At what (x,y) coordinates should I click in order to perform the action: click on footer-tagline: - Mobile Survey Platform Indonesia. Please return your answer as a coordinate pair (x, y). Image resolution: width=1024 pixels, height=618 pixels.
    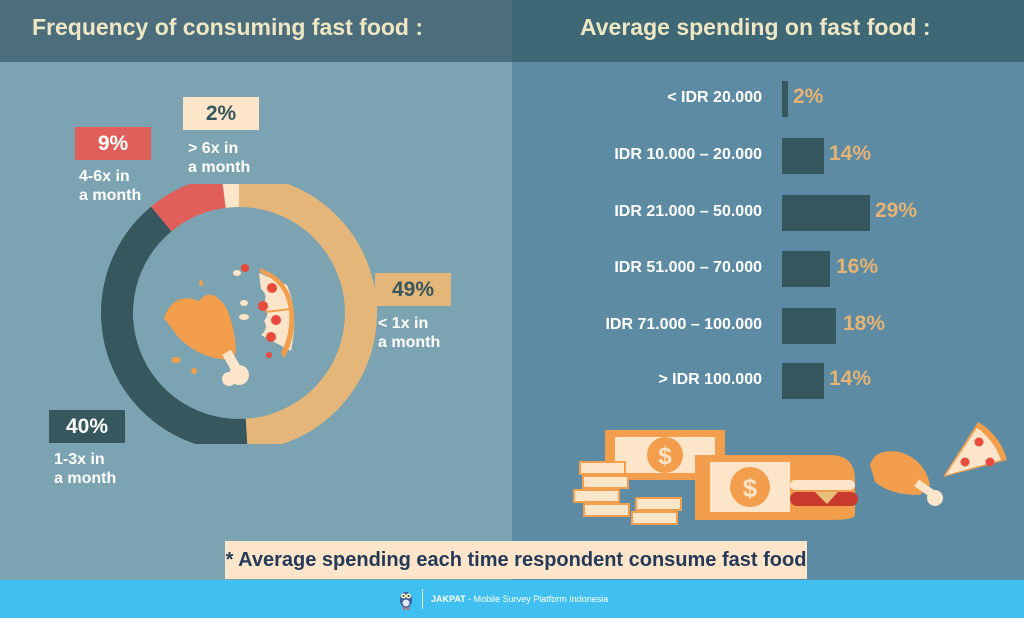
    Looking at the image, I should click on (537, 599).